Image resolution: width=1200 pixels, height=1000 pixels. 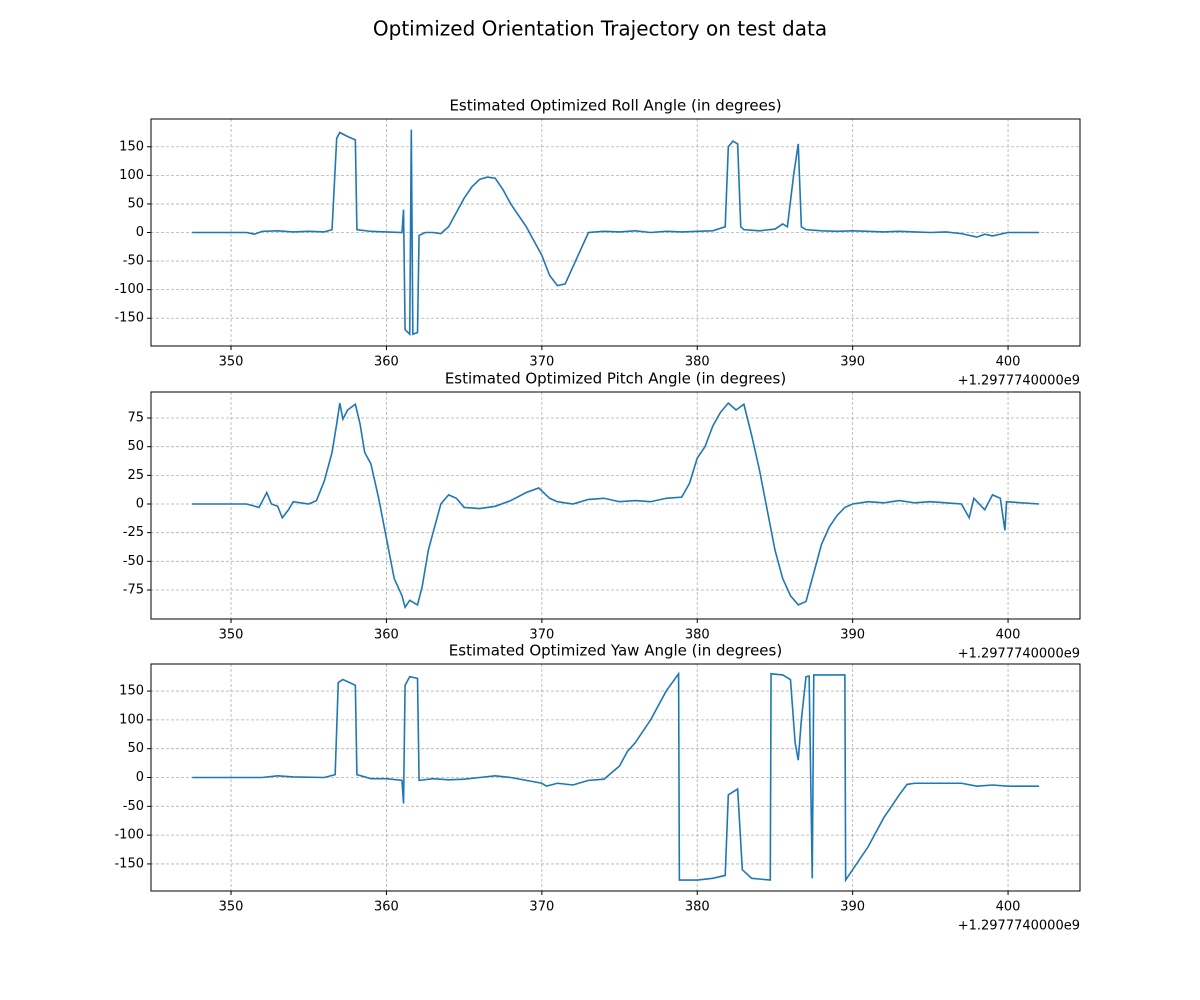 I want to click on y-tick-label: -75, so click(x=133, y=589).